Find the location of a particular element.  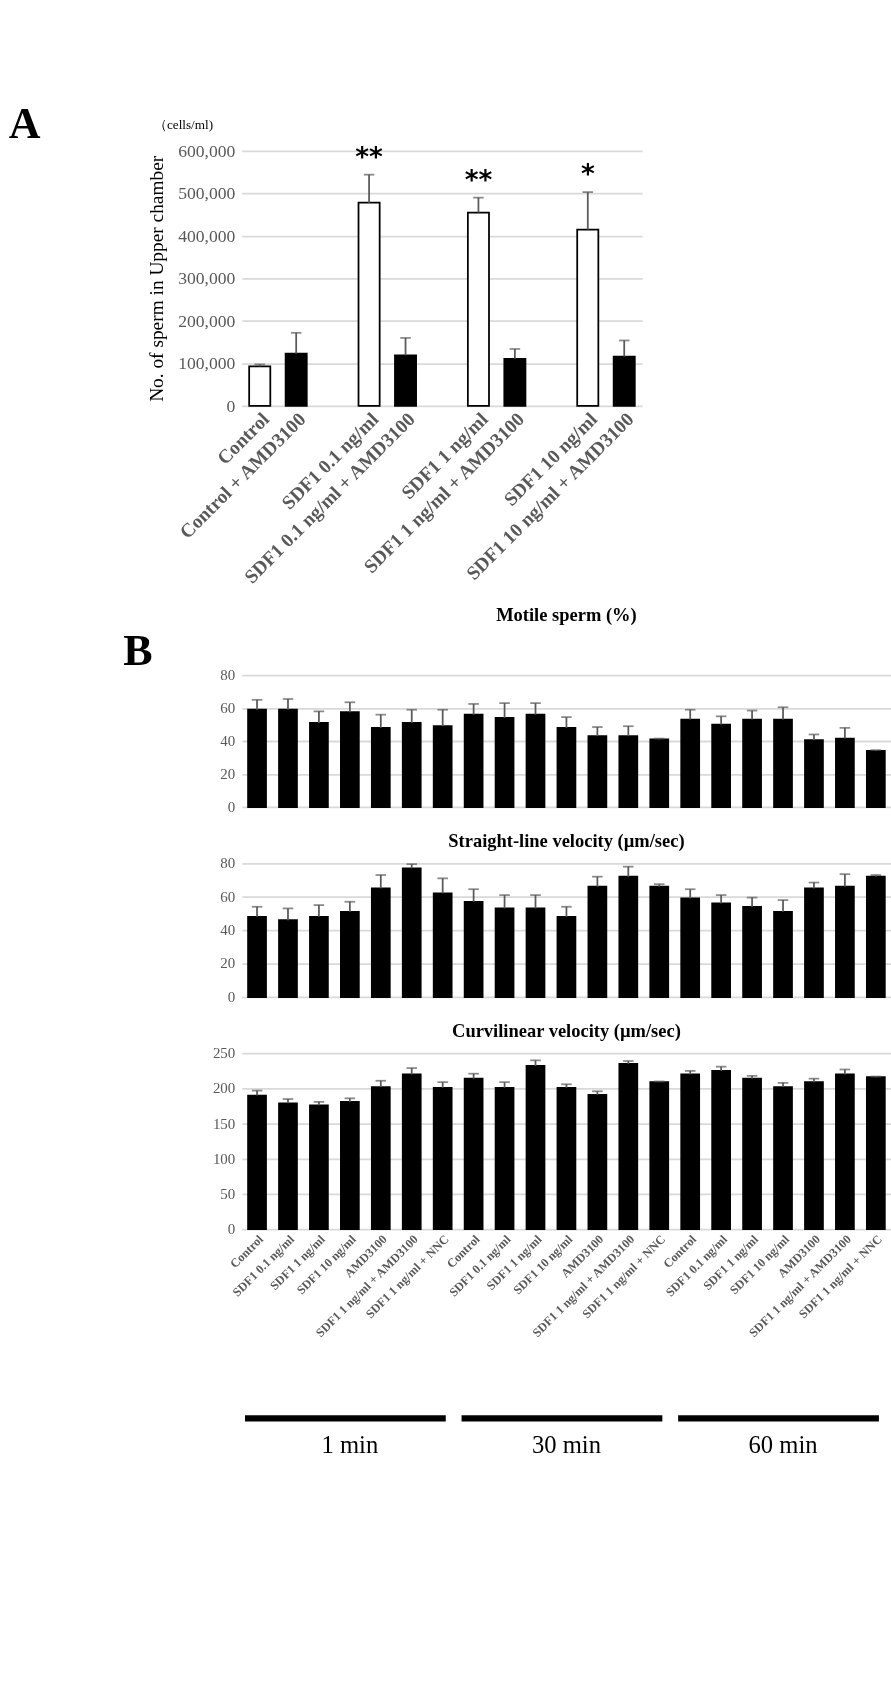

text: 30 min is located at coordinates (566, 1444).